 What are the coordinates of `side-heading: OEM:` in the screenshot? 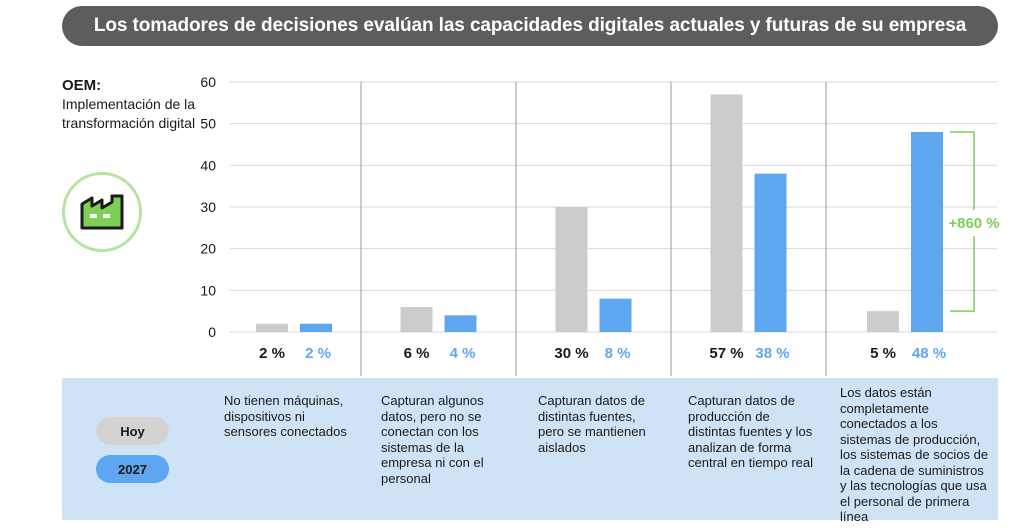 It's located at (82, 85).